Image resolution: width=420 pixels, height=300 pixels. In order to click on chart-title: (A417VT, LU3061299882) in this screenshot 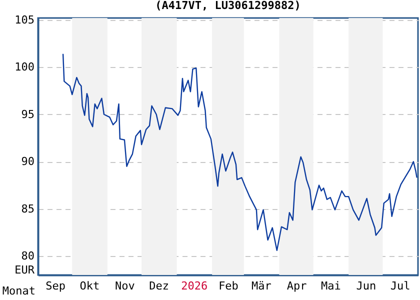, I will do `click(228, 6)`.